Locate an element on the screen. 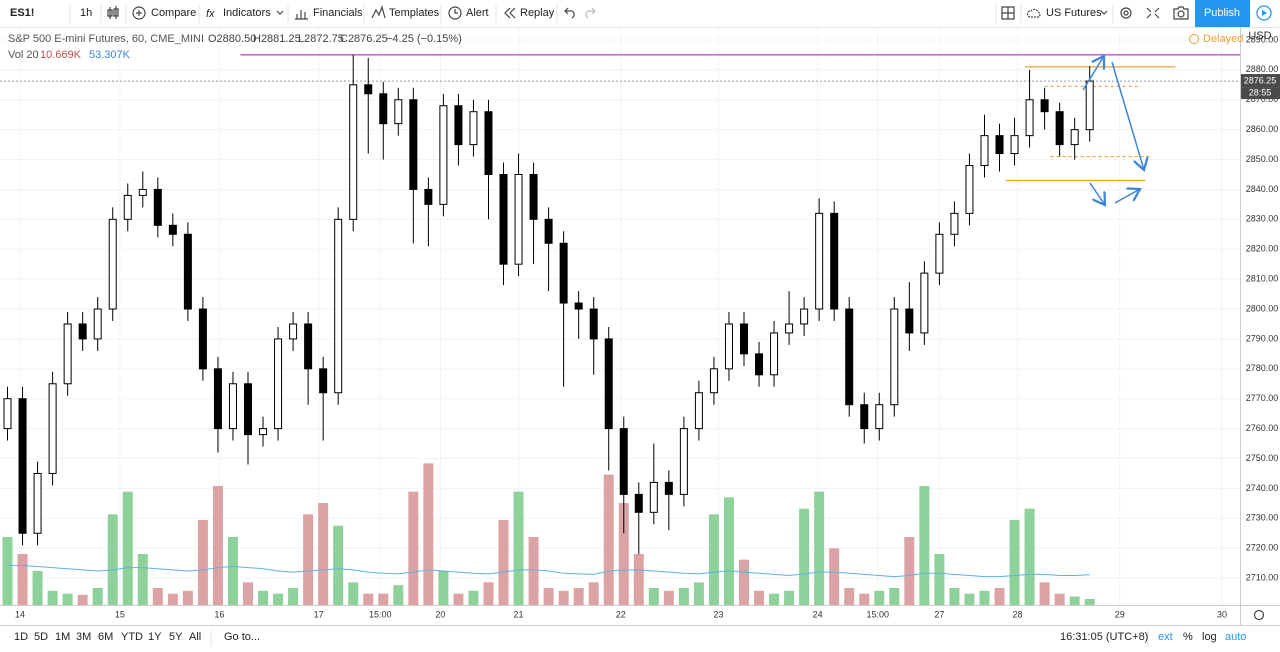 Image resolution: width=1280 pixels, height=652 pixels. settings-icon is located at coordinates (1126, 13).